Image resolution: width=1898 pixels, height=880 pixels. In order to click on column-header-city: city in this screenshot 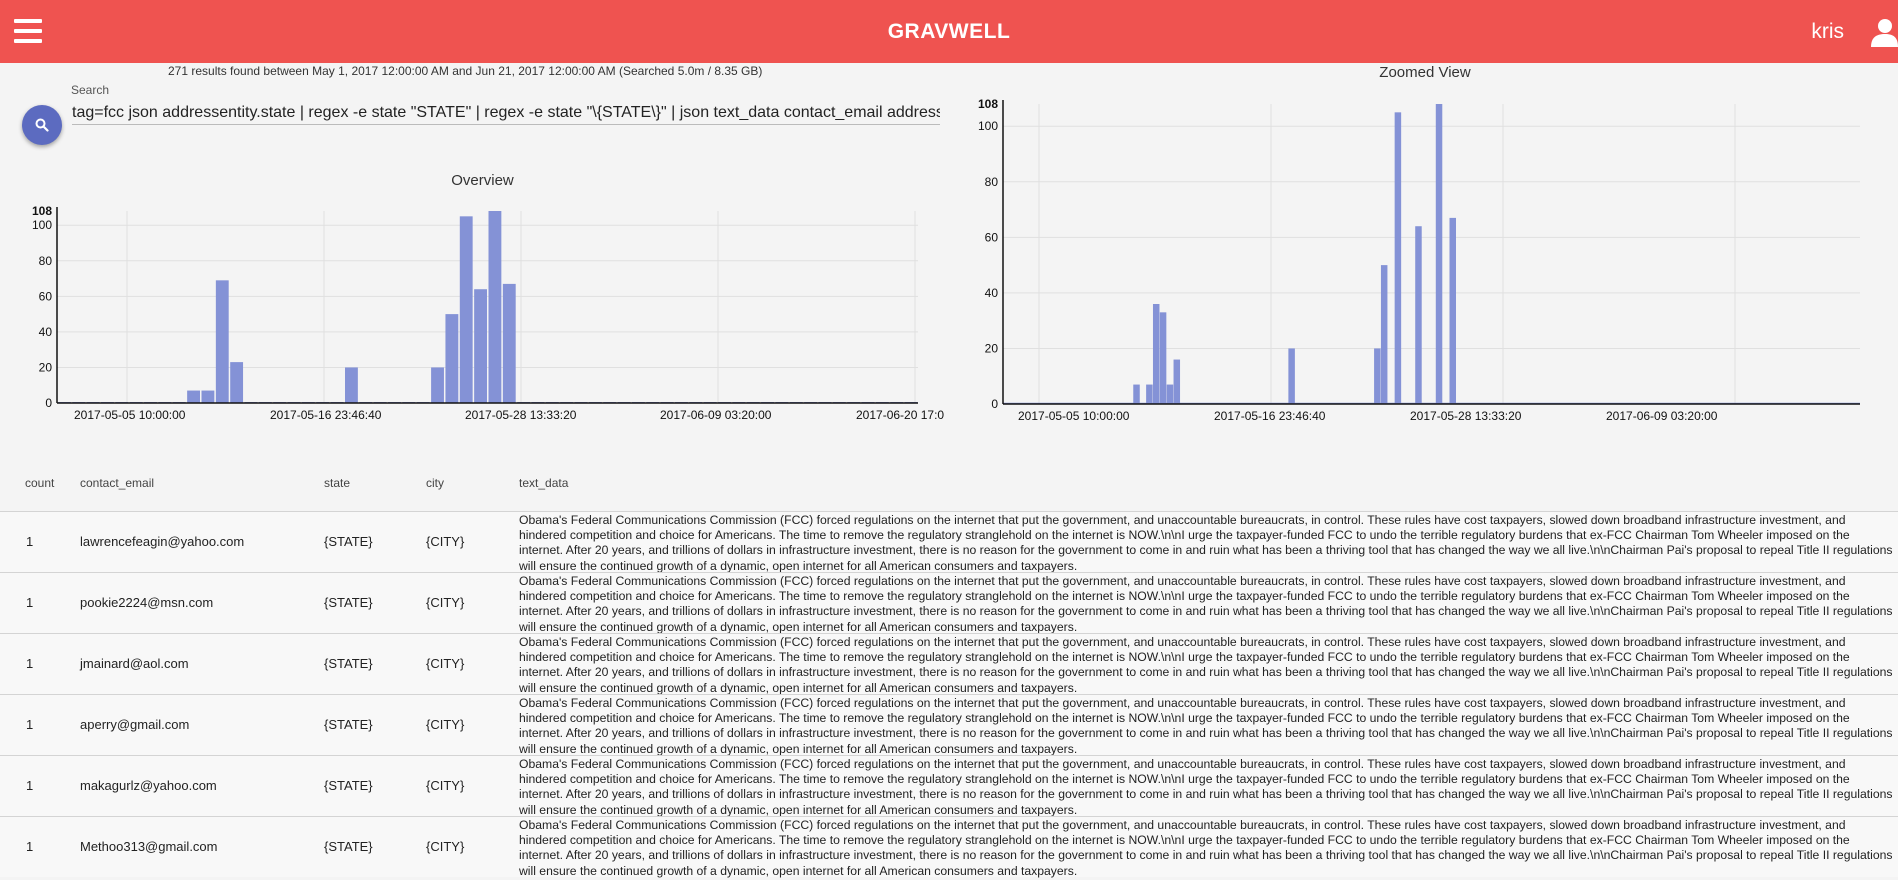, I will do `click(435, 483)`.